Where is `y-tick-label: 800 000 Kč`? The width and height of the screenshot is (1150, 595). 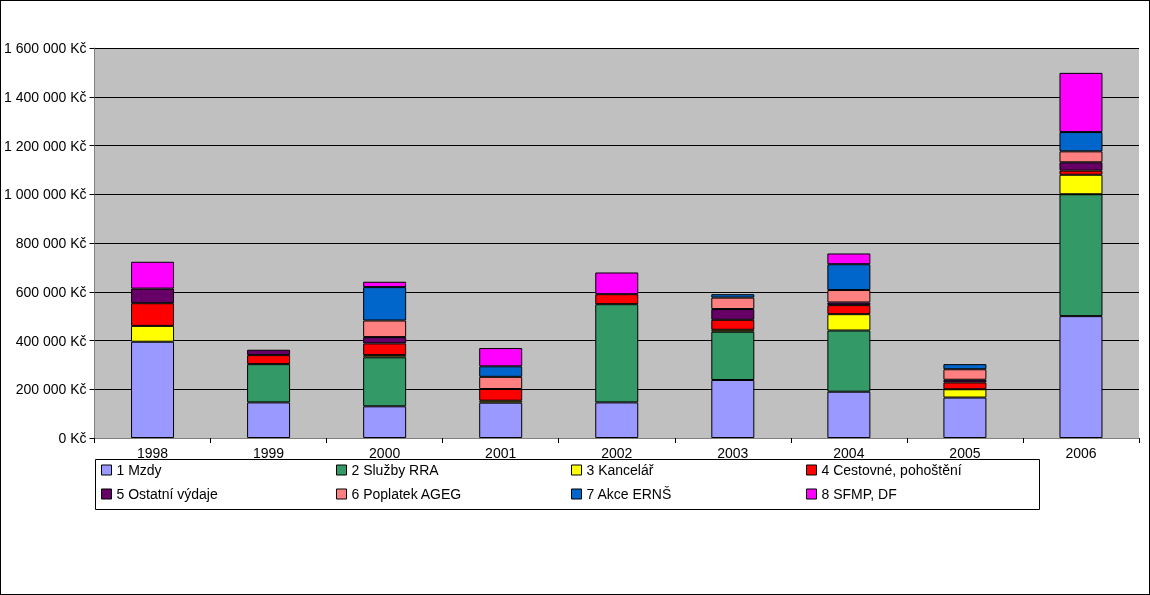 y-tick-label: 800 000 Kč is located at coordinates (51, 243).